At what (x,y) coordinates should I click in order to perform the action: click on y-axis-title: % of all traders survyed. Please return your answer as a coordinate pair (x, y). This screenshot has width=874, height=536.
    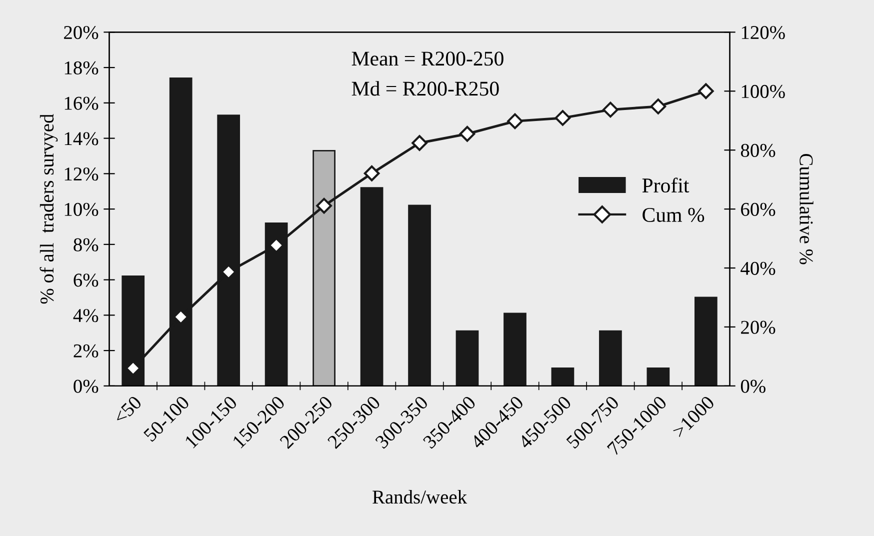
    Looking at the image, I should click on (49, 209).